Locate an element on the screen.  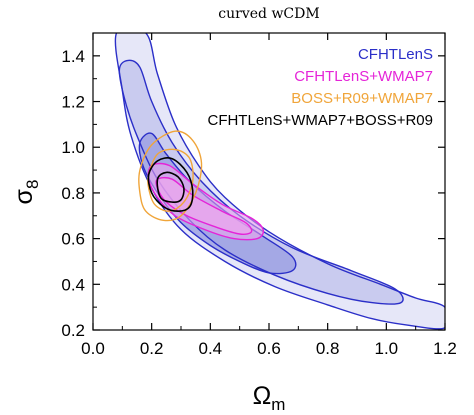
y-axis-label: σ8 is located at coordinates (26, 192).